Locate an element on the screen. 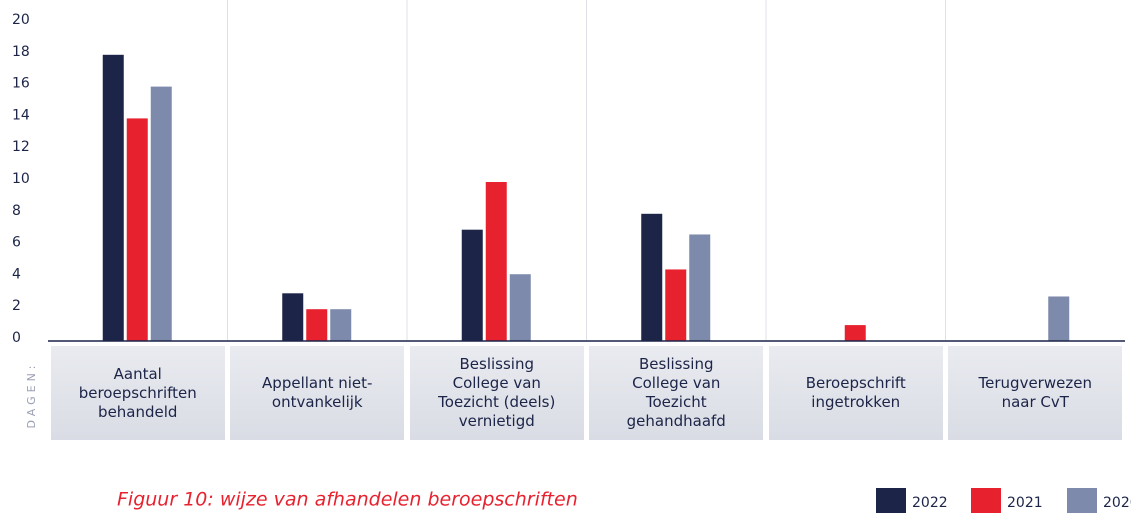 The height and width of the screenshot is (513, 1131). y-axis-label: DAGEN: is located at coordinates (31, 394).